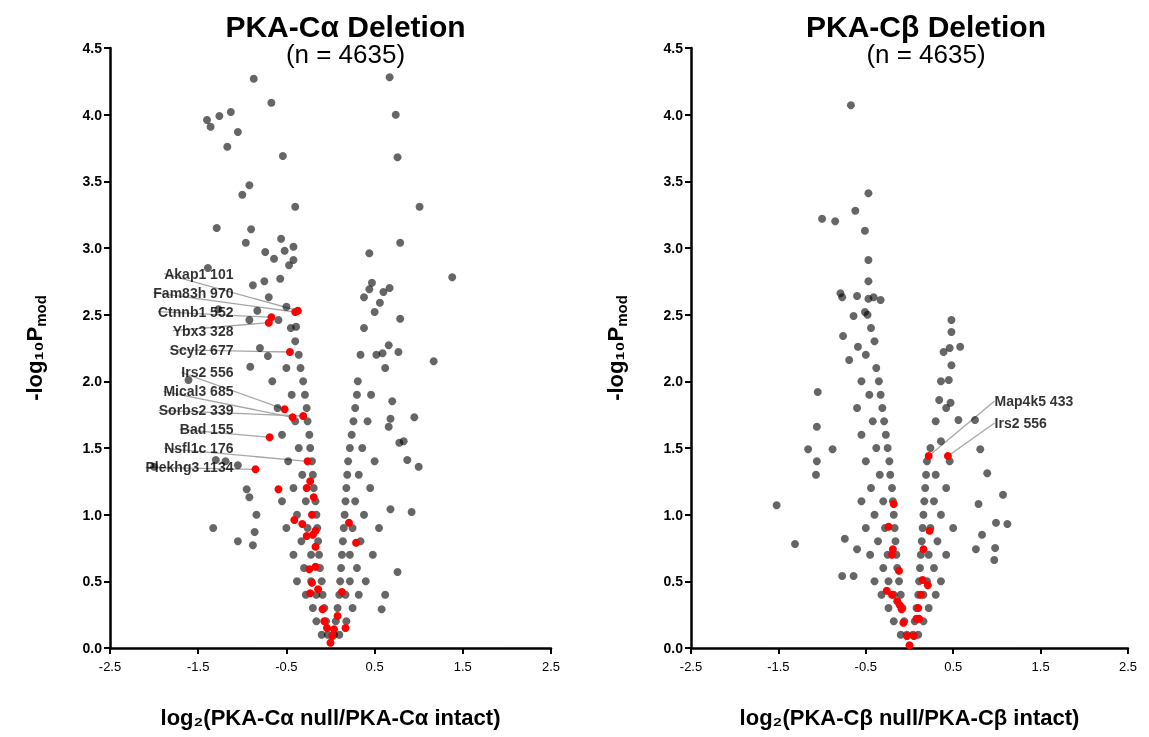 The width and height of the screenshot is (1149, 737). Describe the element at coordinates (330, 717) in the screenshot. I see `x-axis-title: log₂(PKA-Cα null/PKA-Cα intact)` at that location.